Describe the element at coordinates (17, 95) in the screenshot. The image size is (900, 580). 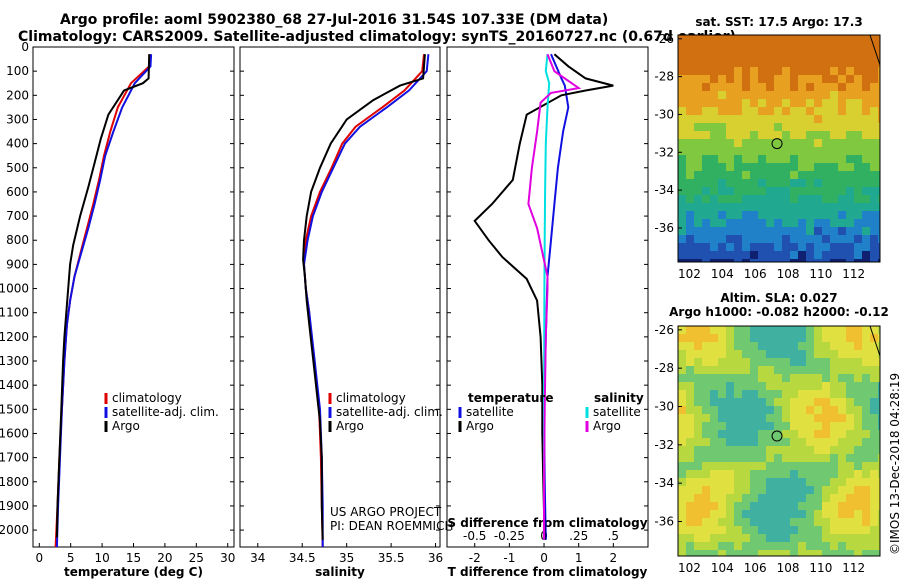
I see `y-tick-label: 200` at that location.